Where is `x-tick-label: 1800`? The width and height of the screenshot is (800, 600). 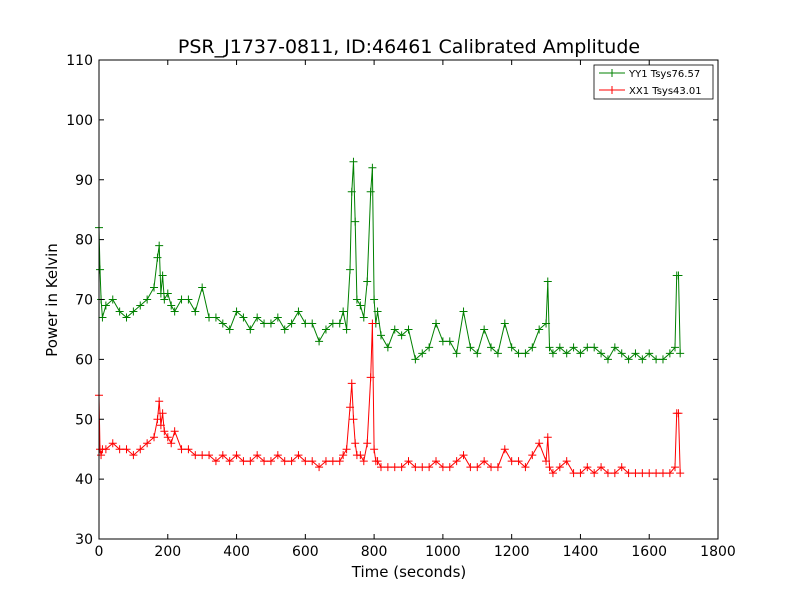
x-tick-label: 1800 is located at coordinates (718, 552).